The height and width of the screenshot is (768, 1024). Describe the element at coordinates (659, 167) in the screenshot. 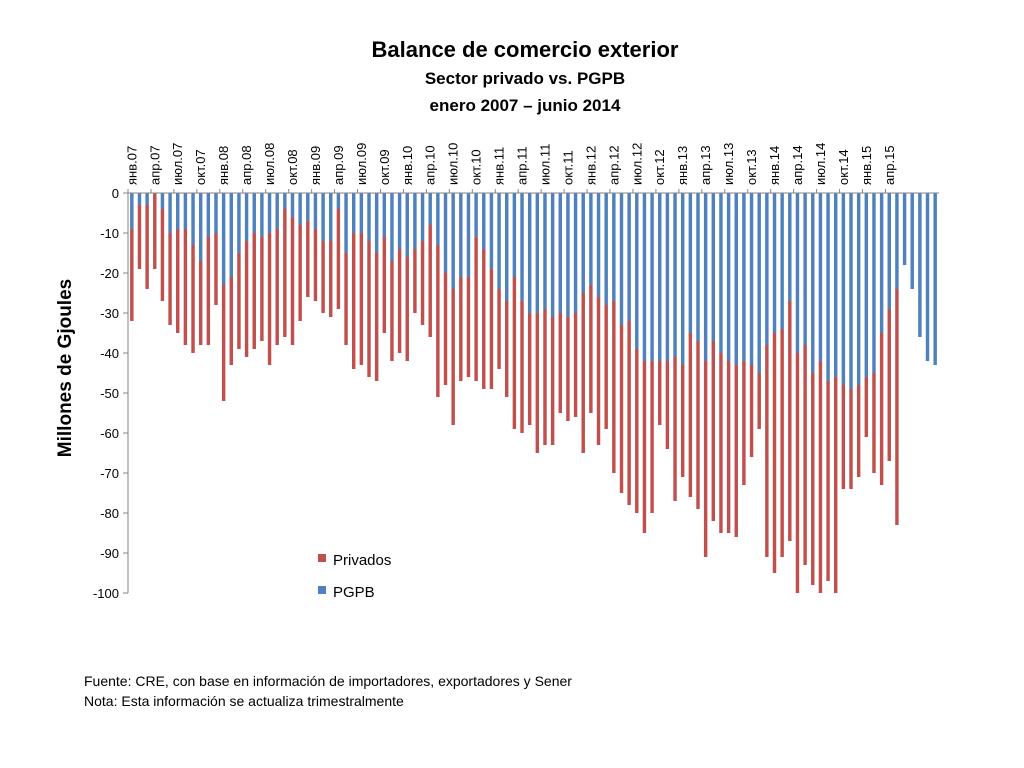

I see `x-tick-label: окт.12` at that location.